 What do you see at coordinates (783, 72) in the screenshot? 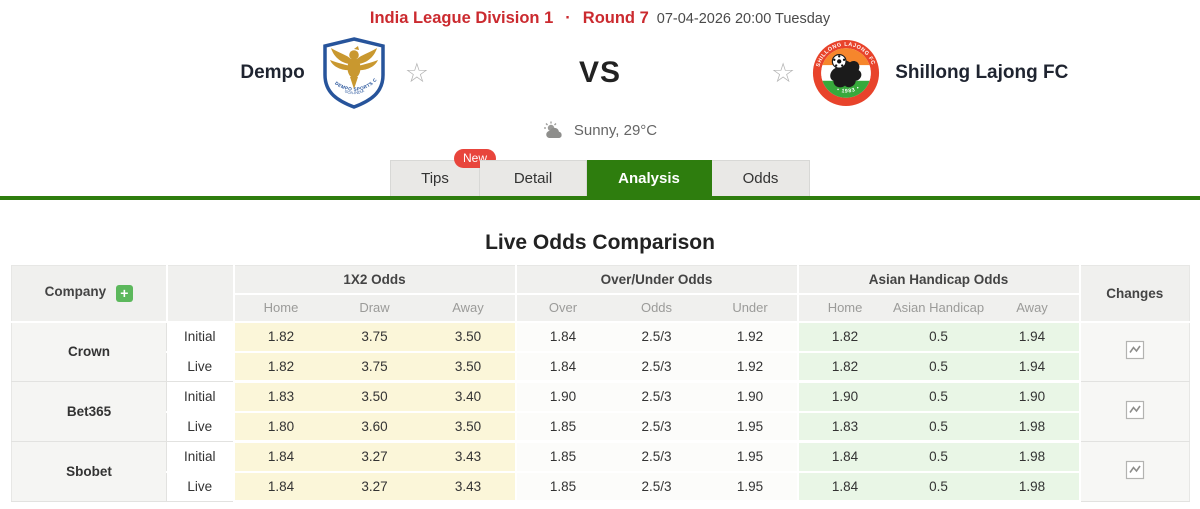
I see `away-favorite-star-icon: ☆` at bounding box center [783, 72].